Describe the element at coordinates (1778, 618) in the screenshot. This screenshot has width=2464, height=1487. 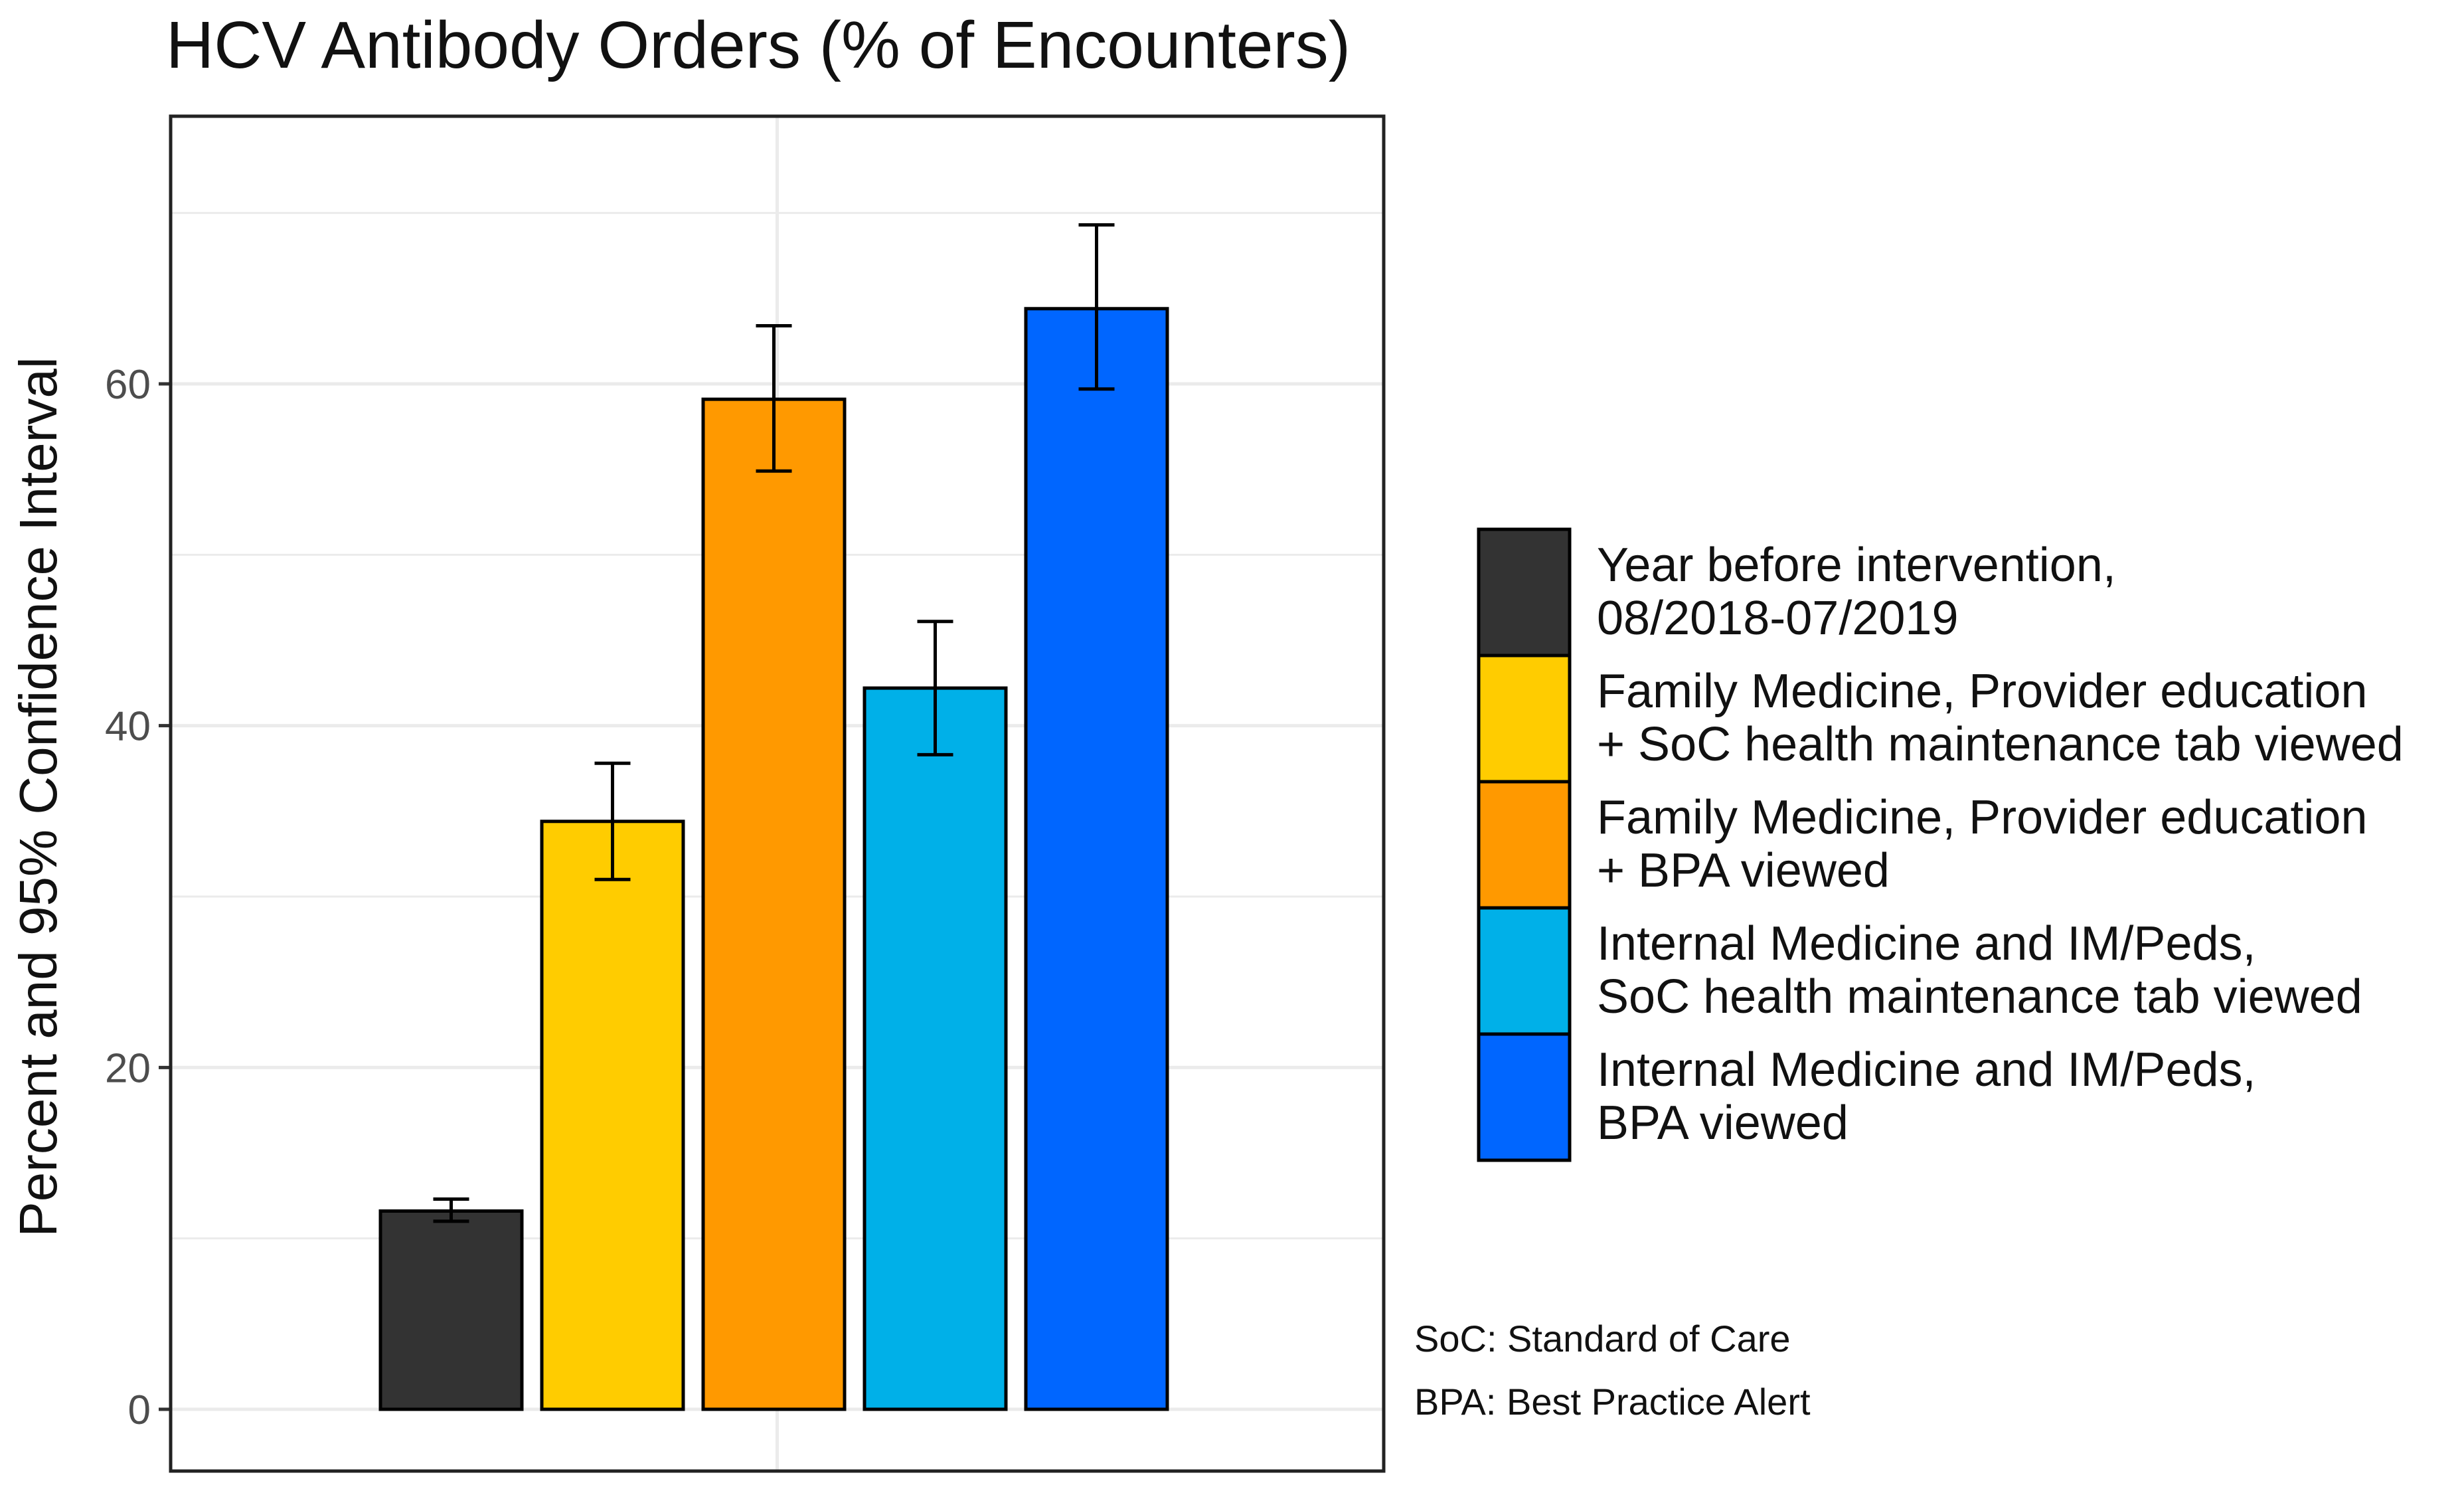
I see `legend-label-1: 08/2018-07/2019` at that location.